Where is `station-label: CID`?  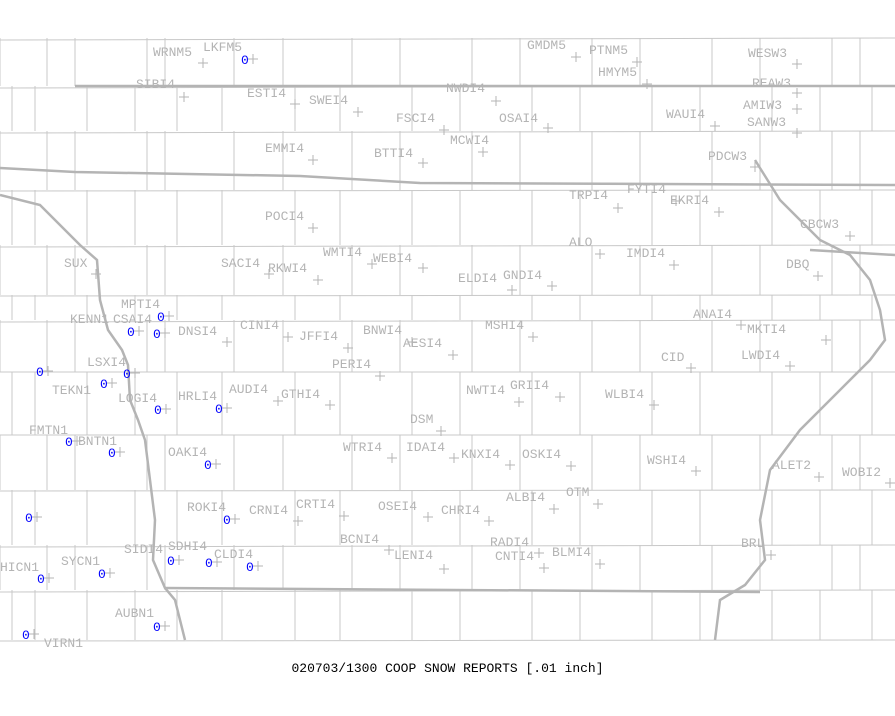 station-label: CID is located at coordinates (673, 357).